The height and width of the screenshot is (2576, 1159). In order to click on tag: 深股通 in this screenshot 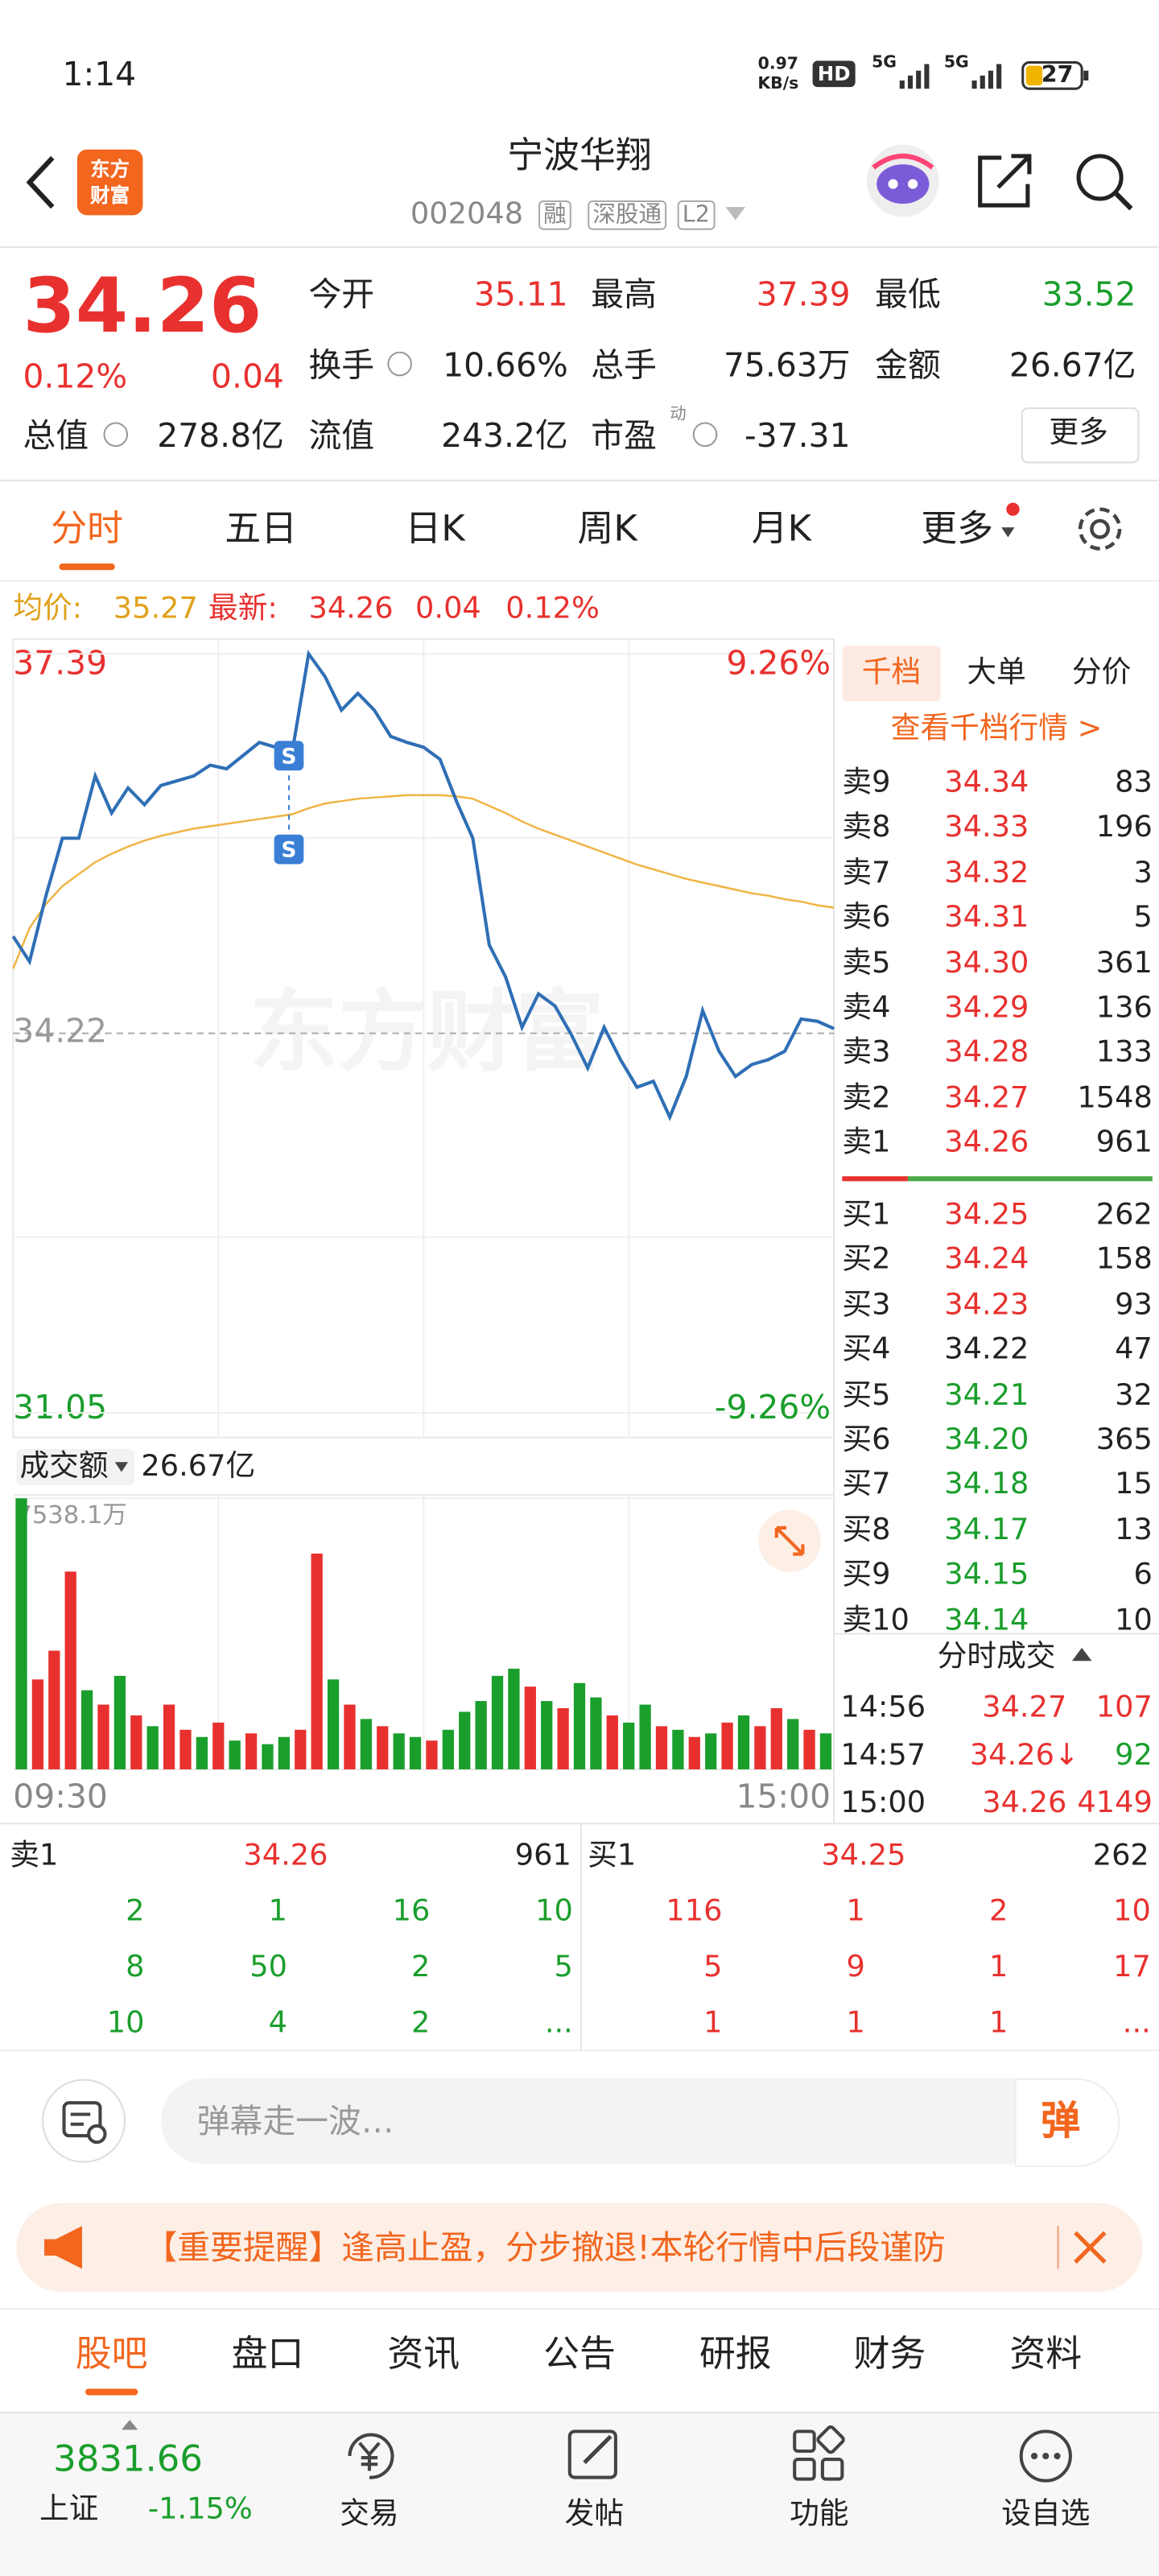, I will do `click(627, 215)`.